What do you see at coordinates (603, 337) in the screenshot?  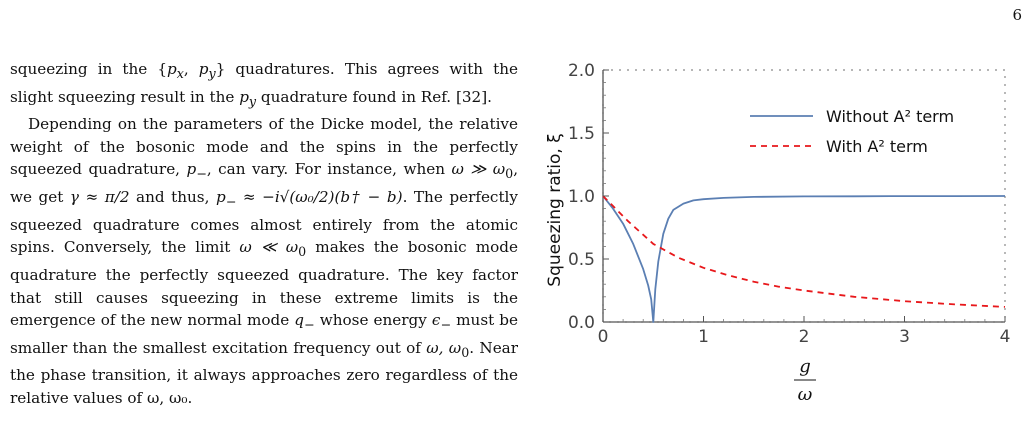 I see `x-tick-label: 0` at bounding box center [603, 337].